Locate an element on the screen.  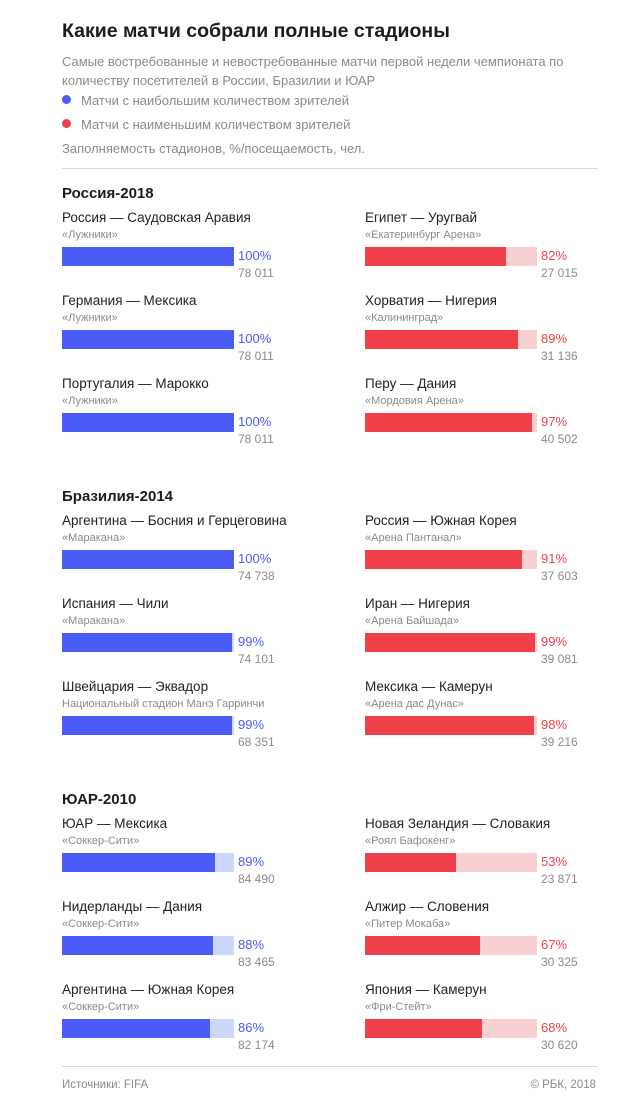
match-item: Иран — Нигерия «Арена Байшада» 99% 39 081 is located at coordinates (485, 636).